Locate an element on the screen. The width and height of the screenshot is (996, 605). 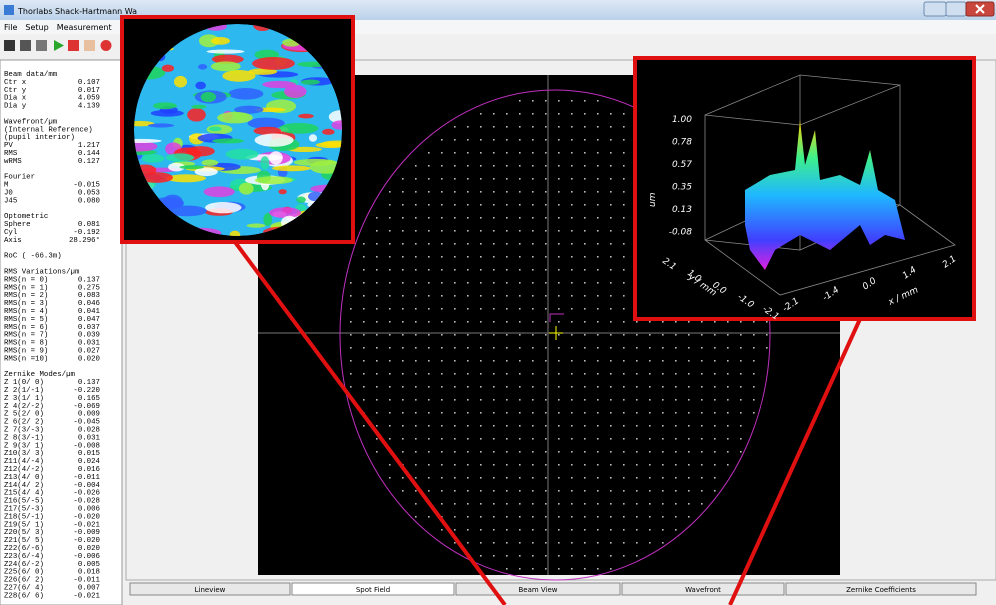
row-value: 0.016 is located at coordinates (89, 470).